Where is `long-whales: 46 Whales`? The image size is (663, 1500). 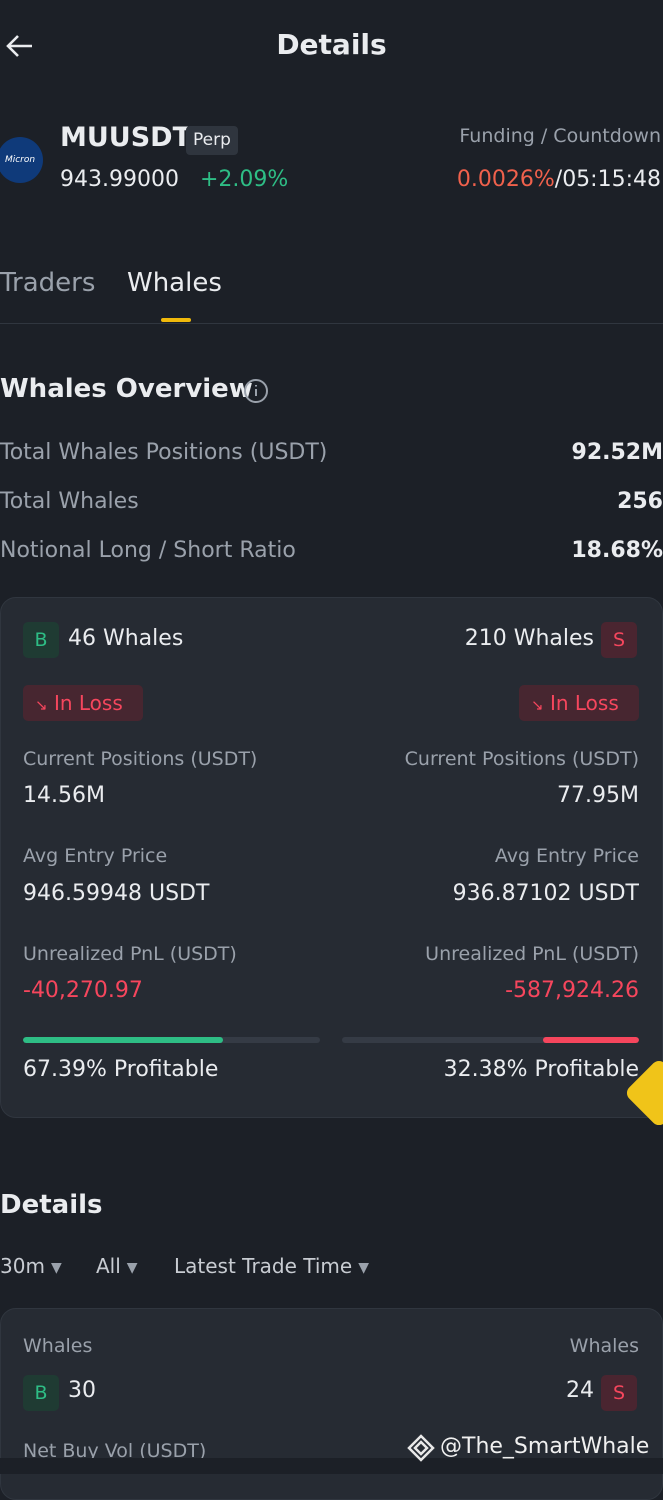 long-whales: 46 Whales is located at coordinates (126, 638).